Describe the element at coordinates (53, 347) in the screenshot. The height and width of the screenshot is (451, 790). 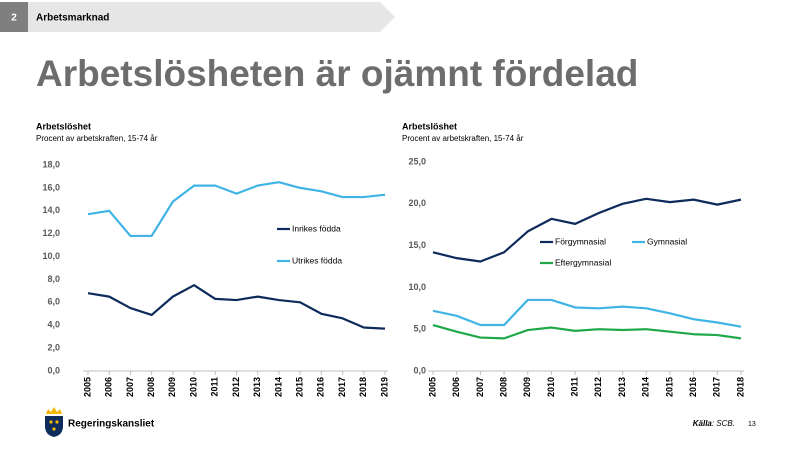
I see `y-tick-label: 2,0` at that location.